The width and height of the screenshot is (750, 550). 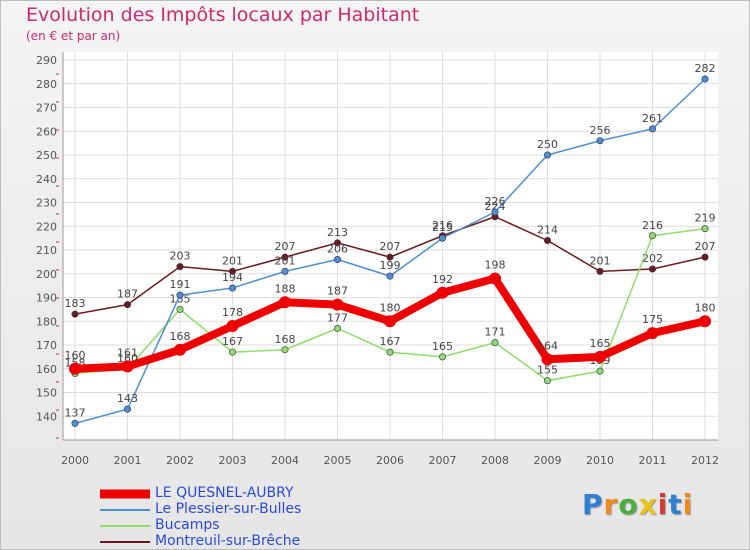 What do you see at coordinates (652, 258) in the screenshot?
I see `data-label: 202` at bounding box center [652, 258].